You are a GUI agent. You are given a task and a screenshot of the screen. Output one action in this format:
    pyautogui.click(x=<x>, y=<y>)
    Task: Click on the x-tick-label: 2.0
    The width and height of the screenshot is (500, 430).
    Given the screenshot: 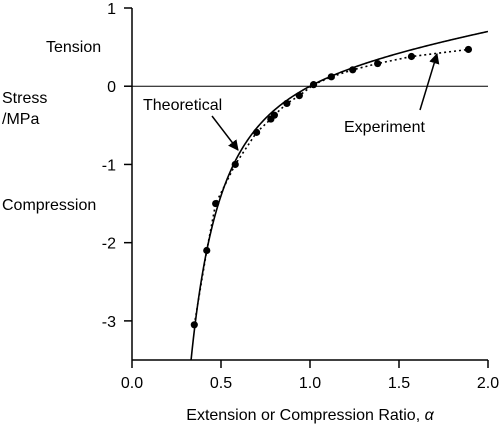 What is the action you would take?
    pyautogui.click(x=488, y=383)
    